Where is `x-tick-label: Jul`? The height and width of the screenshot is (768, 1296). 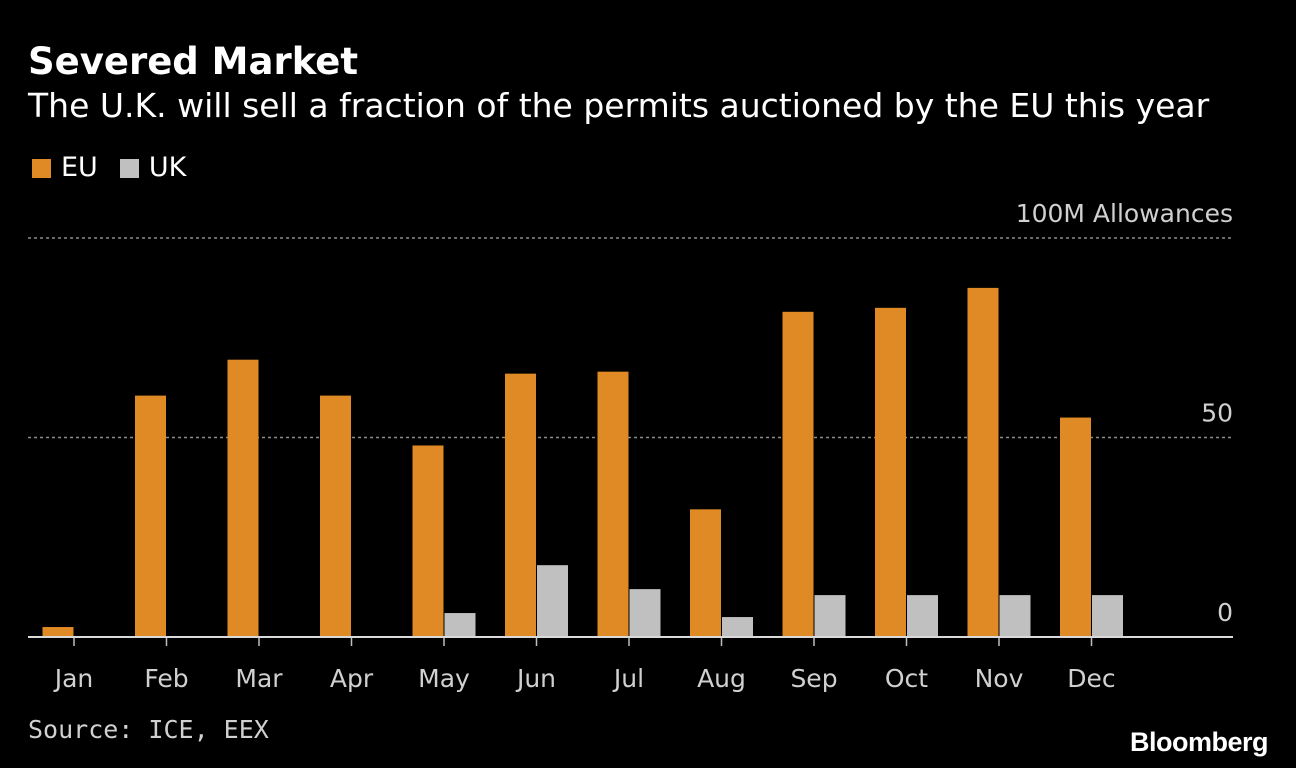
x-tick-label: Jul is located at coordinates (628, 678).